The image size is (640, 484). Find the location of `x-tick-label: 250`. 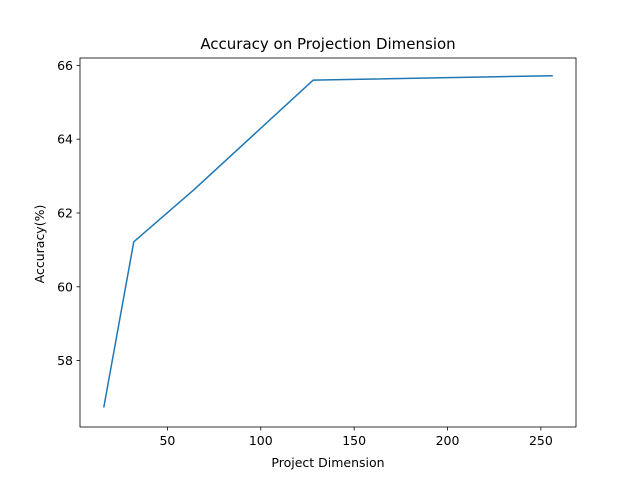

x-tick-label: 250 is located at coordinates (541, 440).